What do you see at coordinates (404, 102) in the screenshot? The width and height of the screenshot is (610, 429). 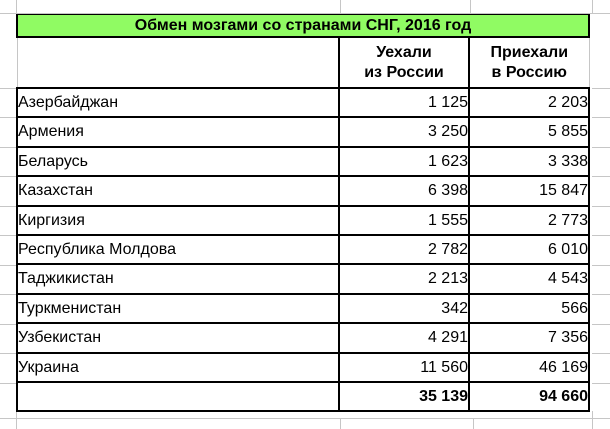 I see `departed-cell: 1 125` at bounding box center [404, 102].